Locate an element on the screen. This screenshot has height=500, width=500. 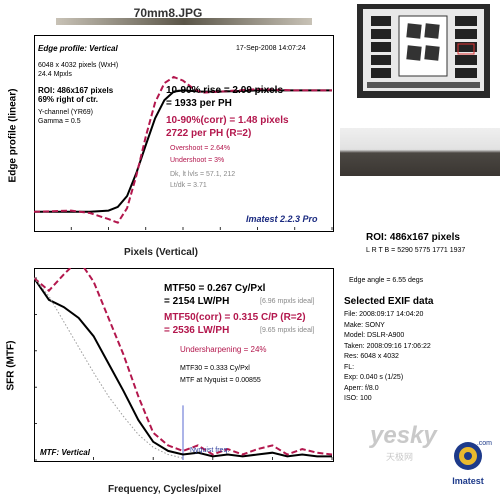
channel-info: Y-channel (YR69) is located at coordinates (65, 112).